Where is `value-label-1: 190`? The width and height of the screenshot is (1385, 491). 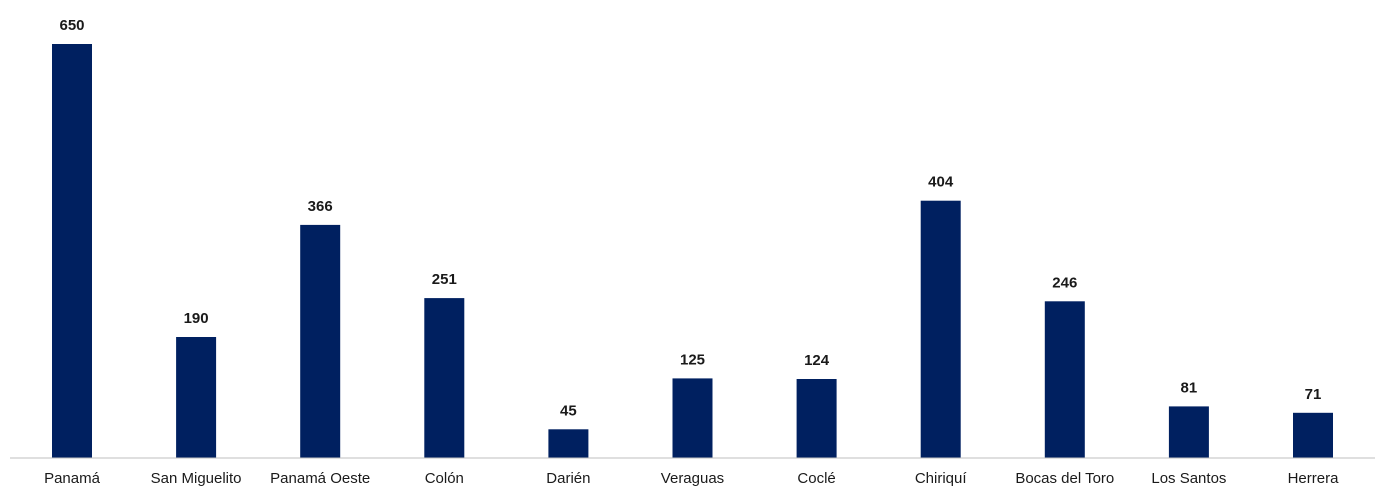
value-label-1: 190 is located at coordinates (196, 318).